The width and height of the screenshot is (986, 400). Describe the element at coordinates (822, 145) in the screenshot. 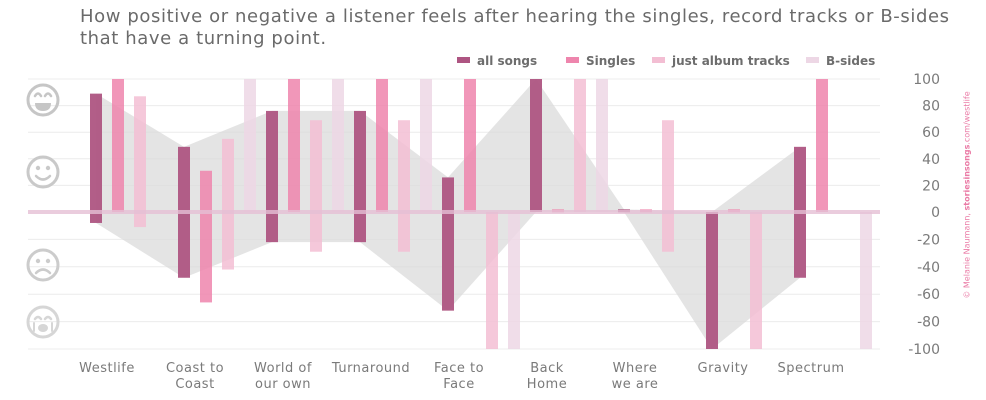

I see `bar-singles-spectrum` at that location.